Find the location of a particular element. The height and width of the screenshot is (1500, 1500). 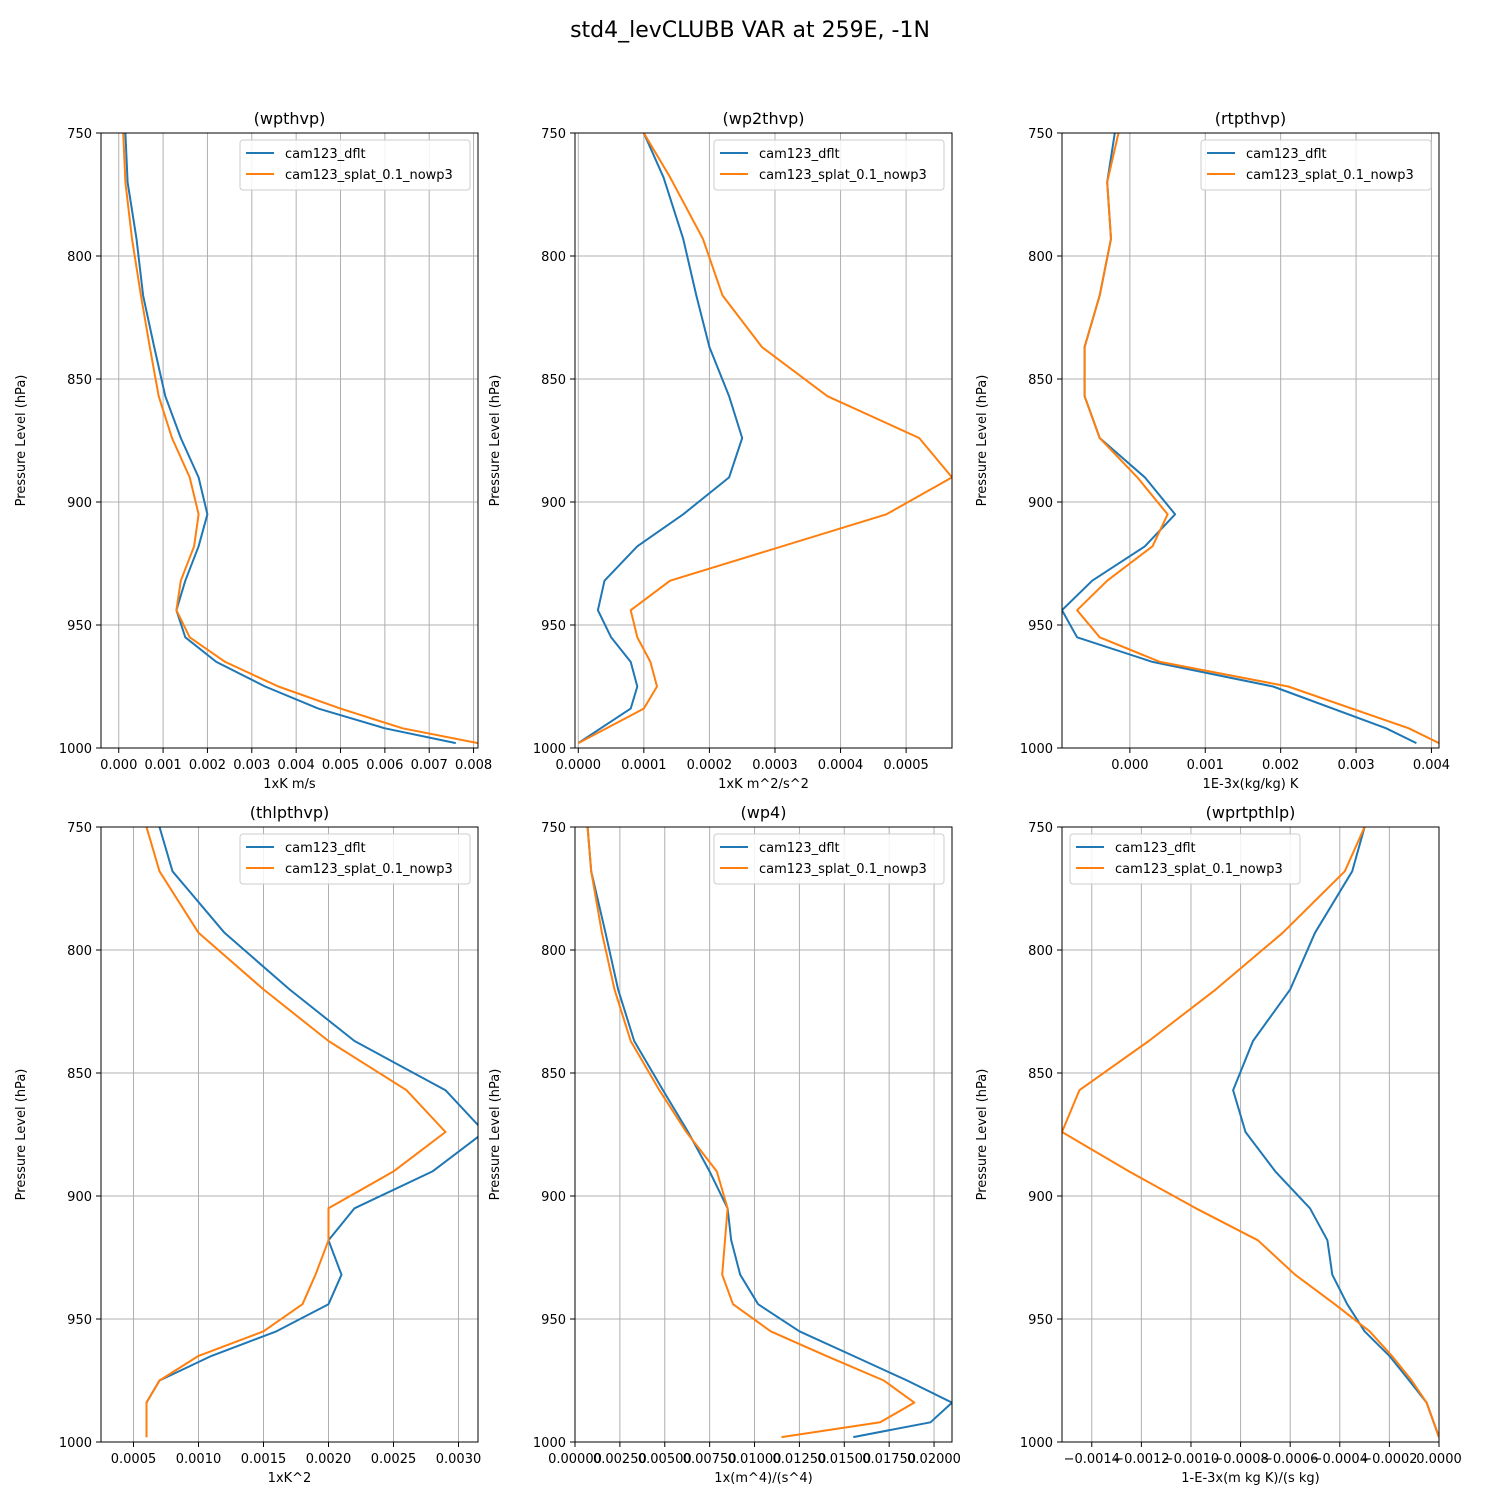

x-axis-label: 1xK m/s is located at coordinates (289, 784).